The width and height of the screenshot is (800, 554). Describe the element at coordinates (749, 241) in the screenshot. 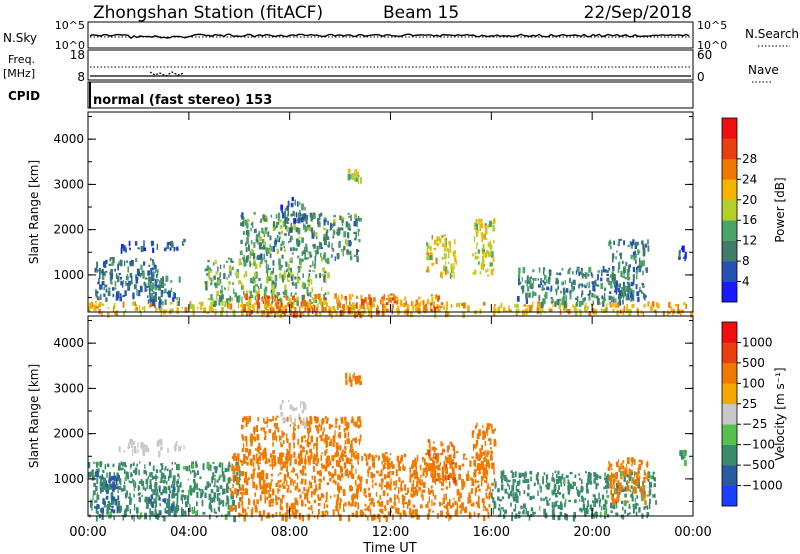

I see `colorbar-tick-label: 12` at that location.